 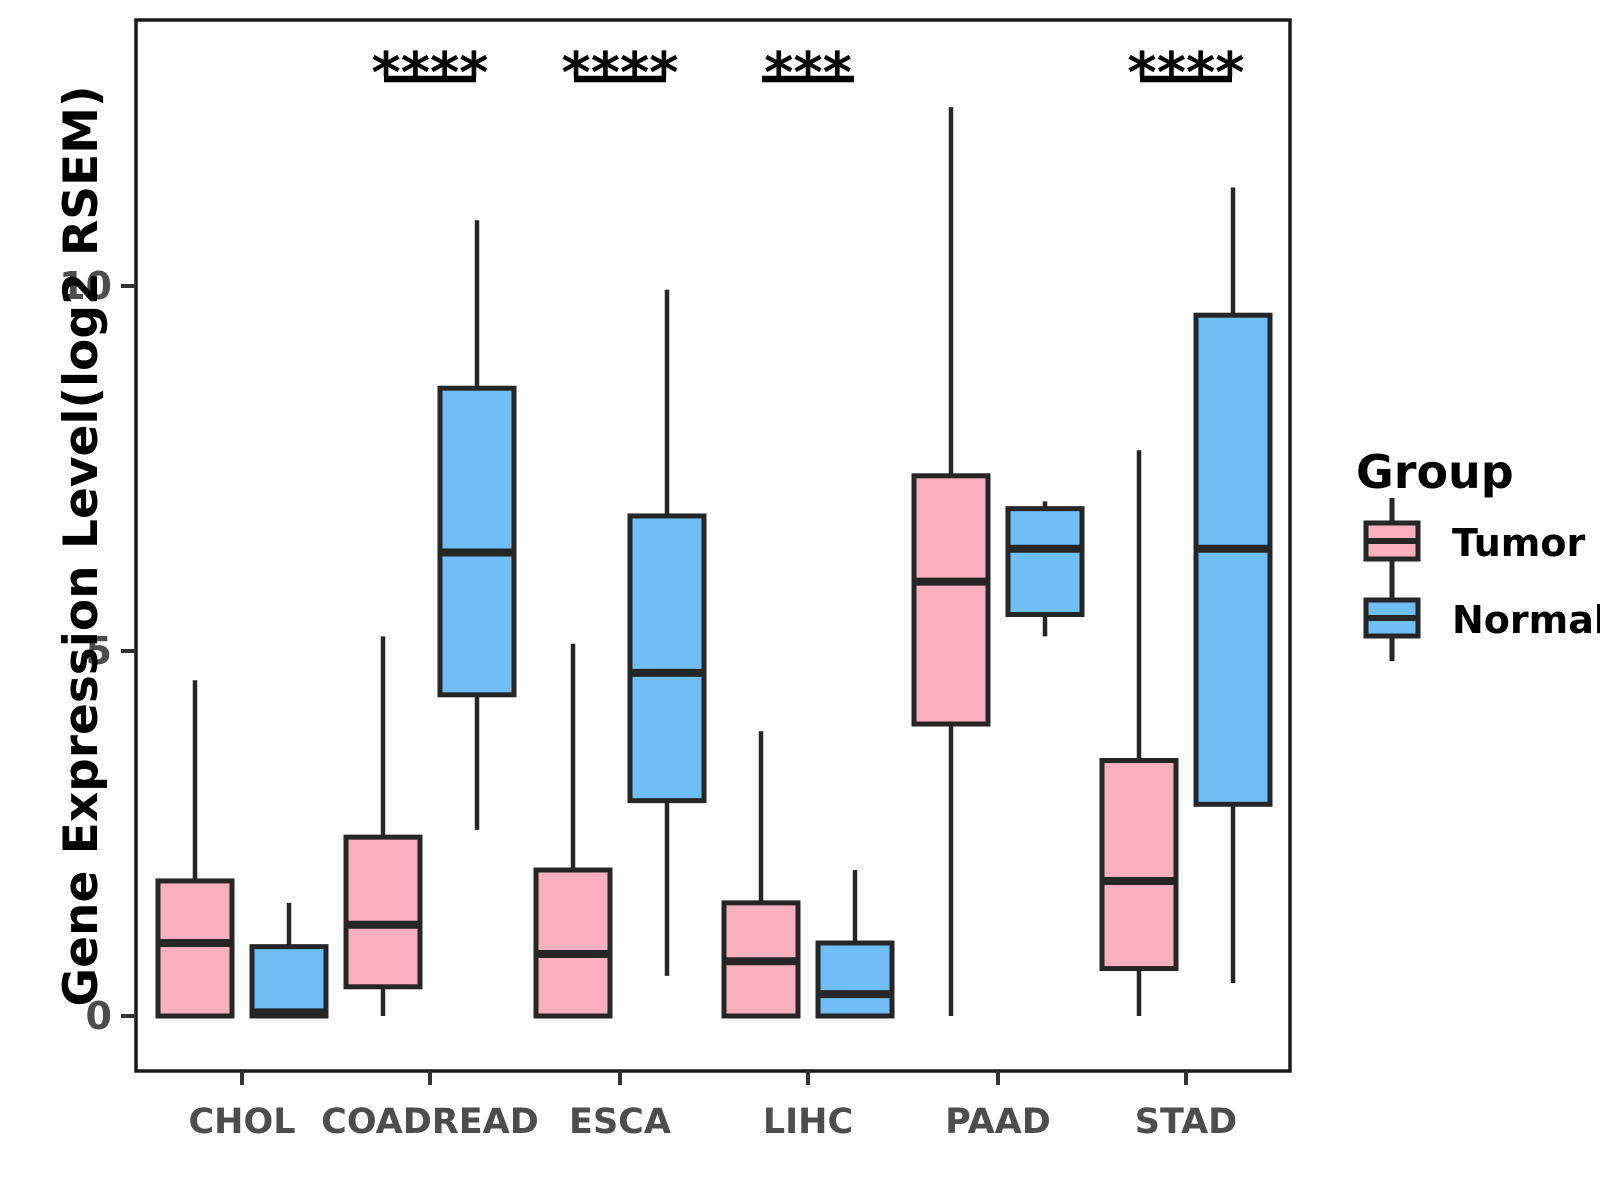 I want to click on significance-markers: **** **** *** ****, so click(x=807, y=73).